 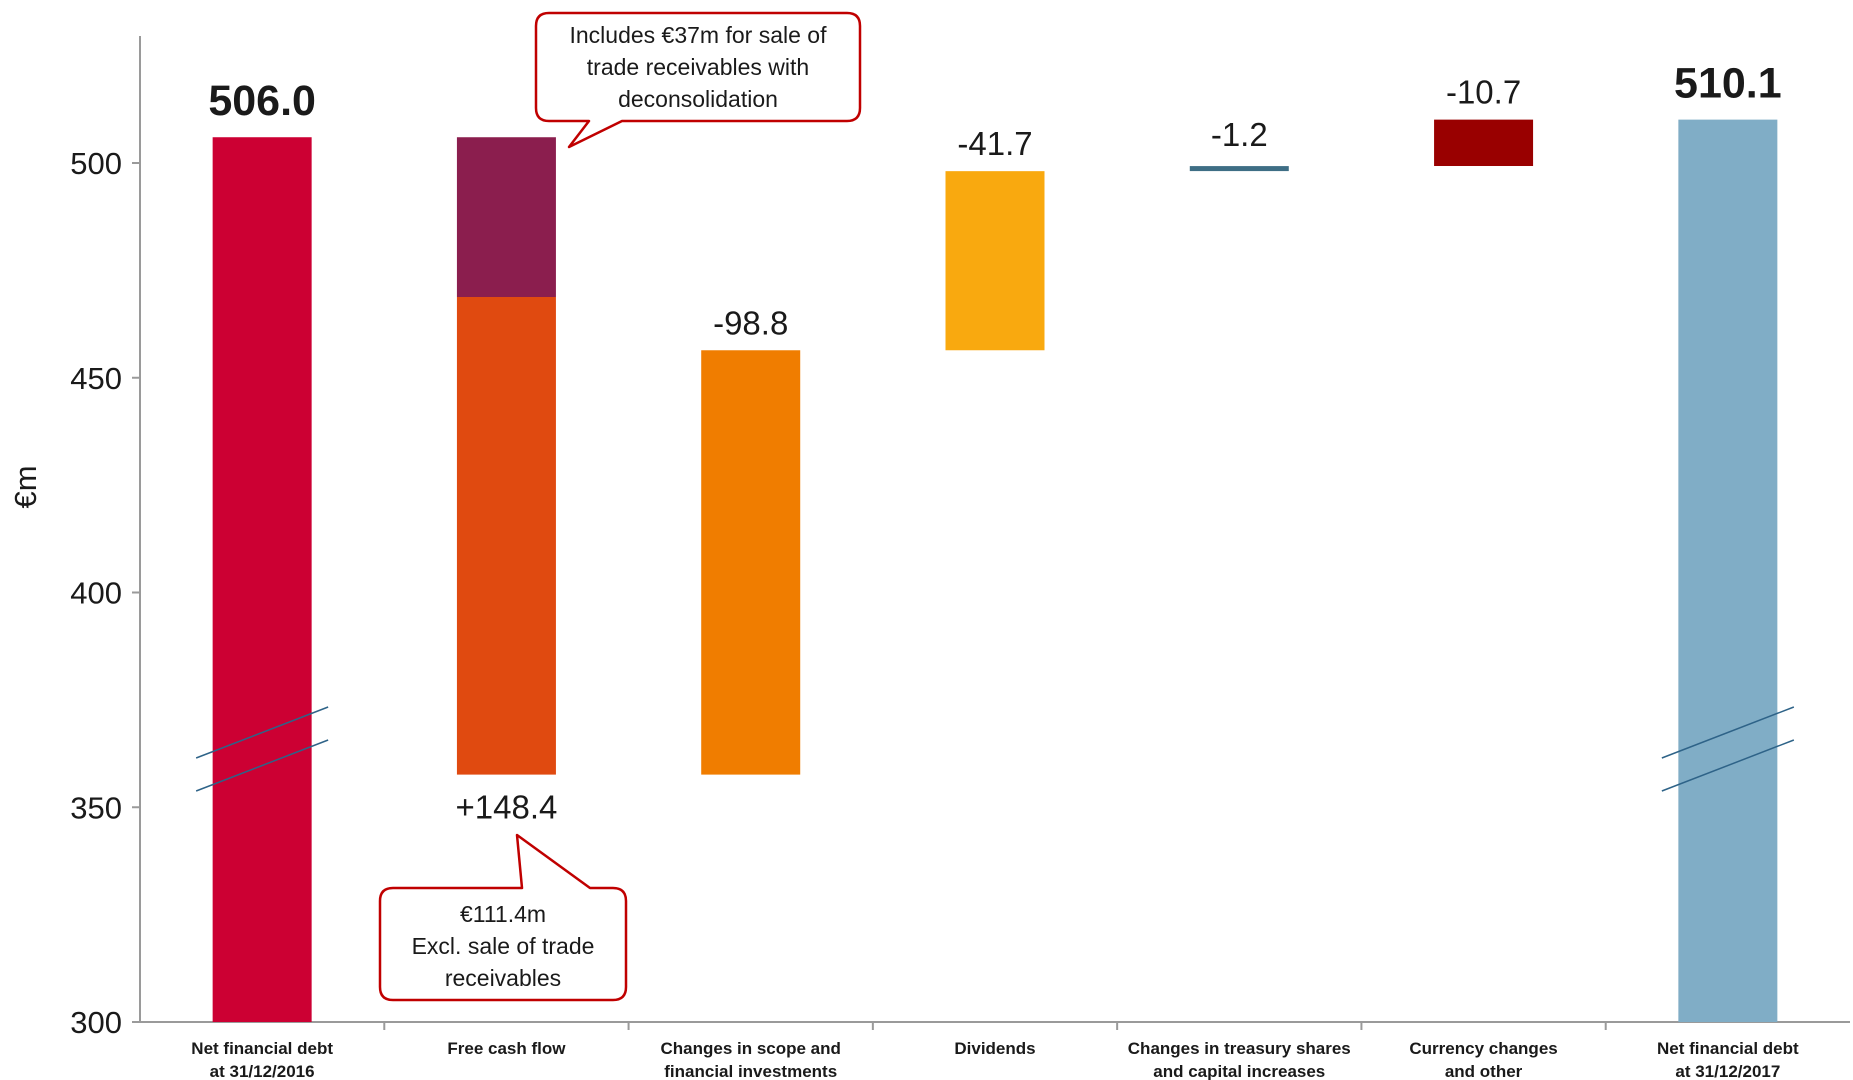 What do you see at coordinates (994, 143) in the screenshot?
I see `data-label: -41.7` at bounding box center [994, 143].